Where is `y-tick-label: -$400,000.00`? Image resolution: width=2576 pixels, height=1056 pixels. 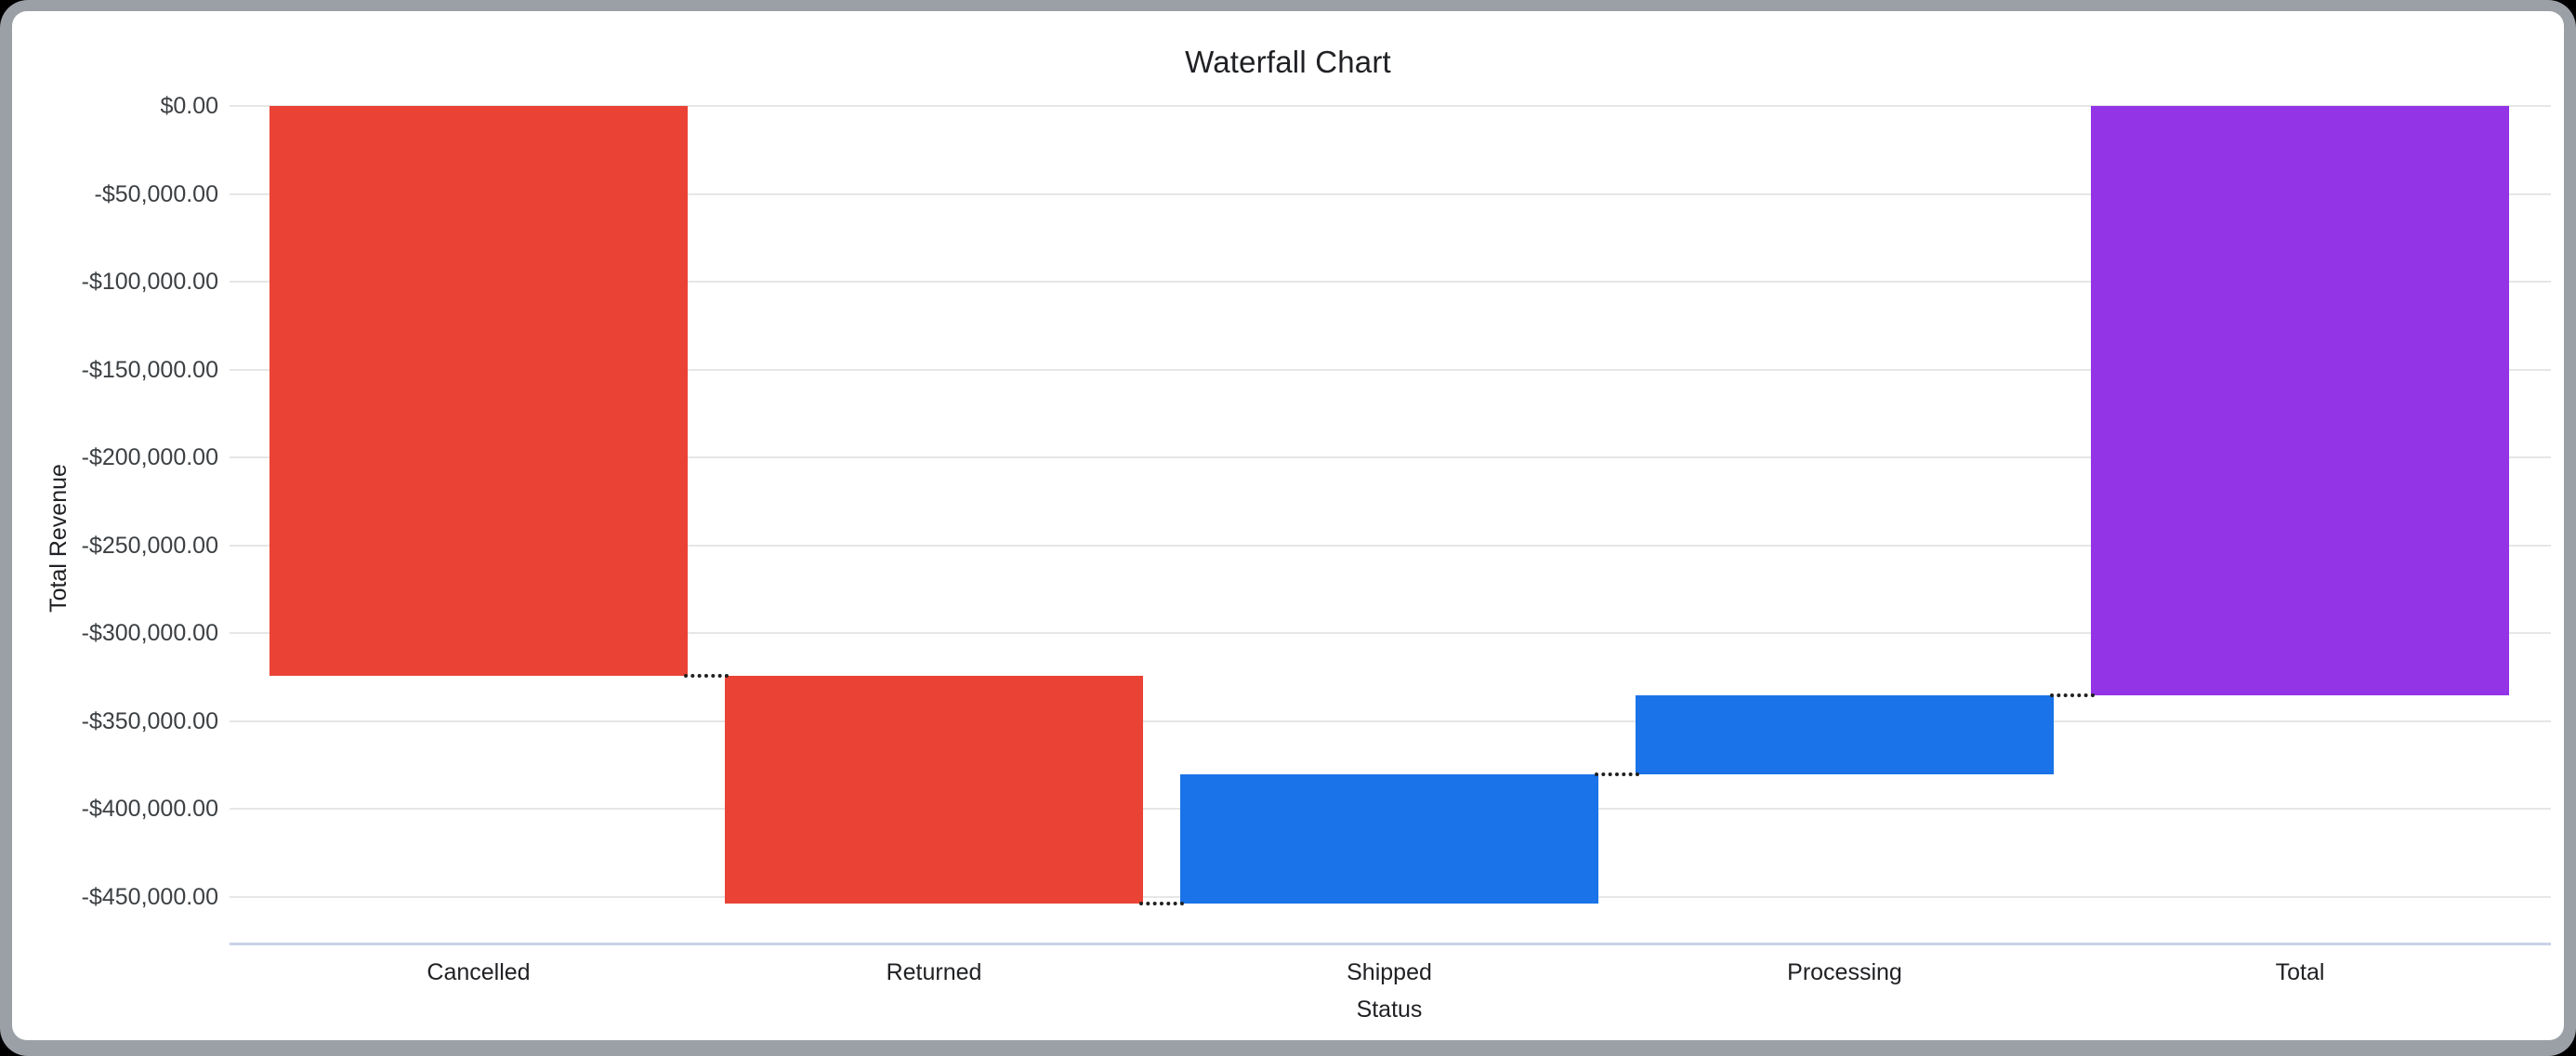
y-tick-label: -$400,000.00 is located at coordinates (149, 809).